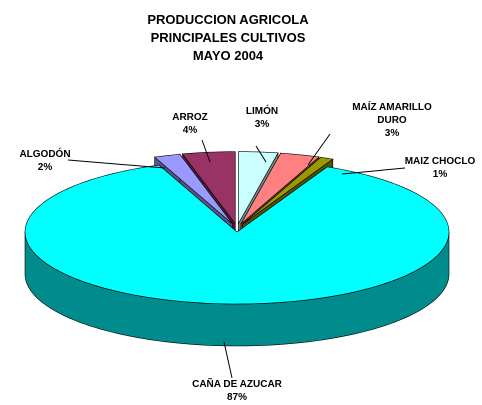 This screenshot has height=405, width=482. I want to click on value-label: 87%, so click(236, 397).